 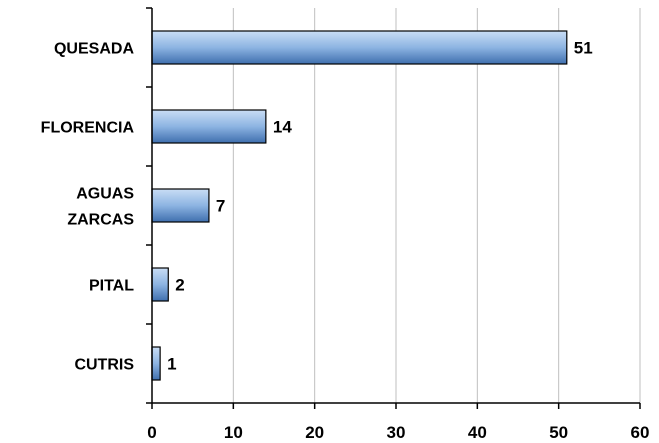 I want to click on data-label: 2, so click(x=179, y=285).